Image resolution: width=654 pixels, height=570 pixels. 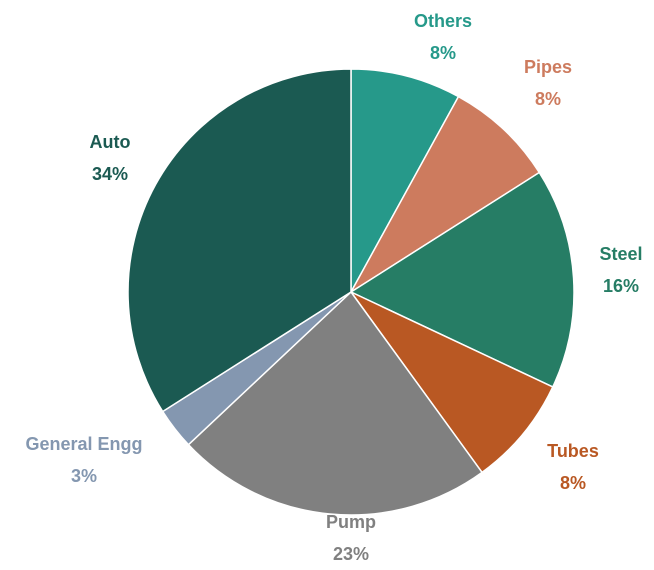 I want to click on slice-label-value: 34%, so click(x=110, y=174).